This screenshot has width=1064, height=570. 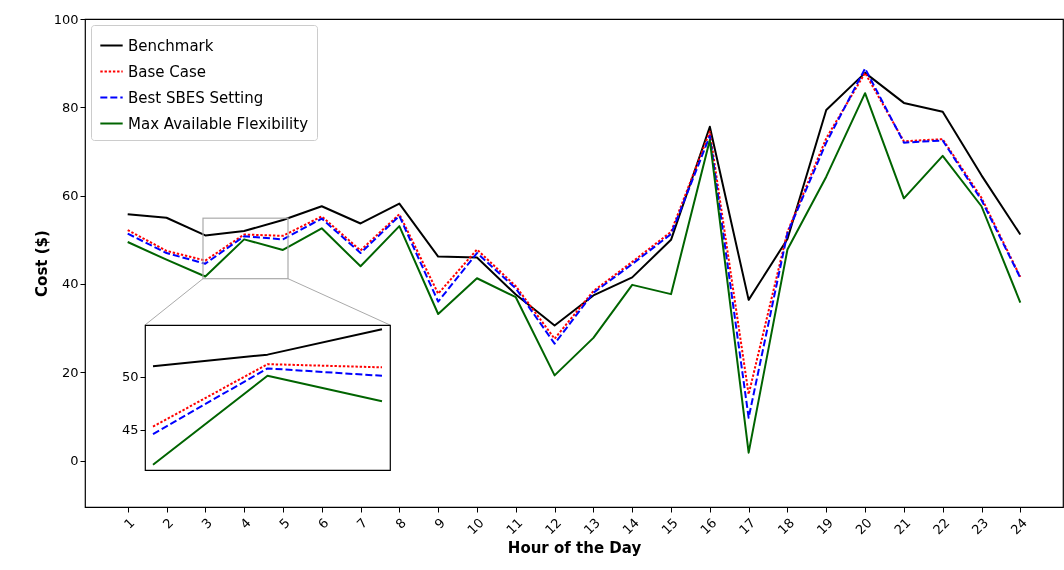 What do you see at coordinates (206, 523) in the screenshot?
I see `x-tick-label: 3` at bounding box center [206, 523].